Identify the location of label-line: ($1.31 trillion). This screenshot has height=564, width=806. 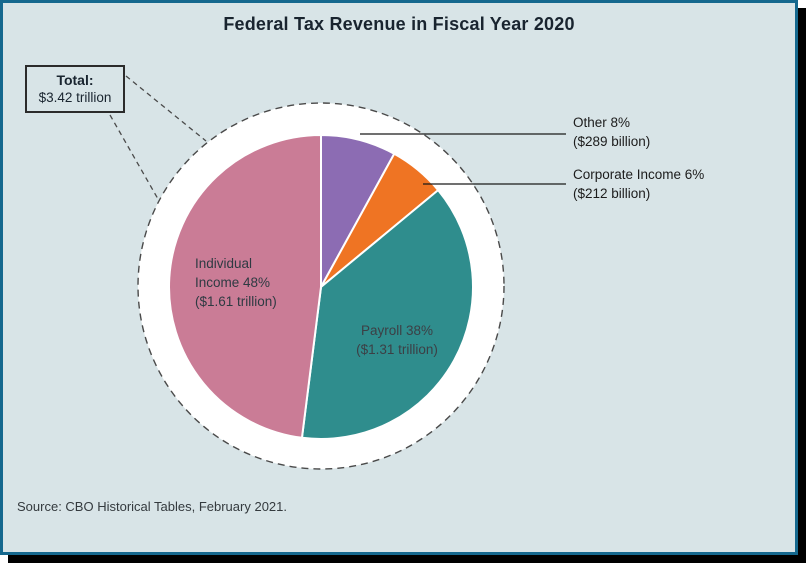
(397, 349).